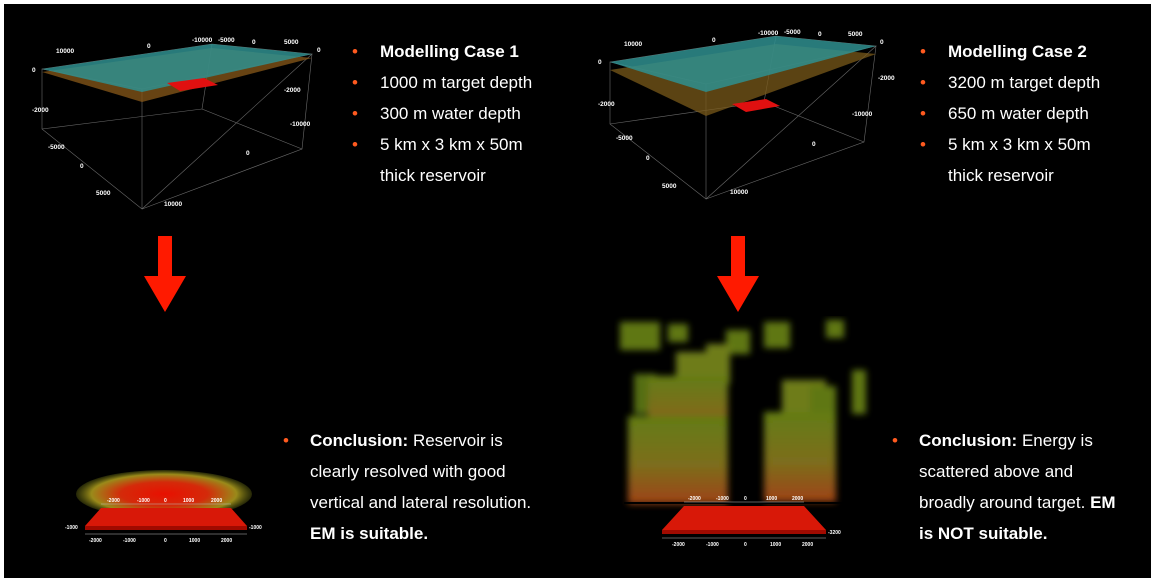  I want to click on conclusion-text: clearly resolved with good, so click(408, 471).